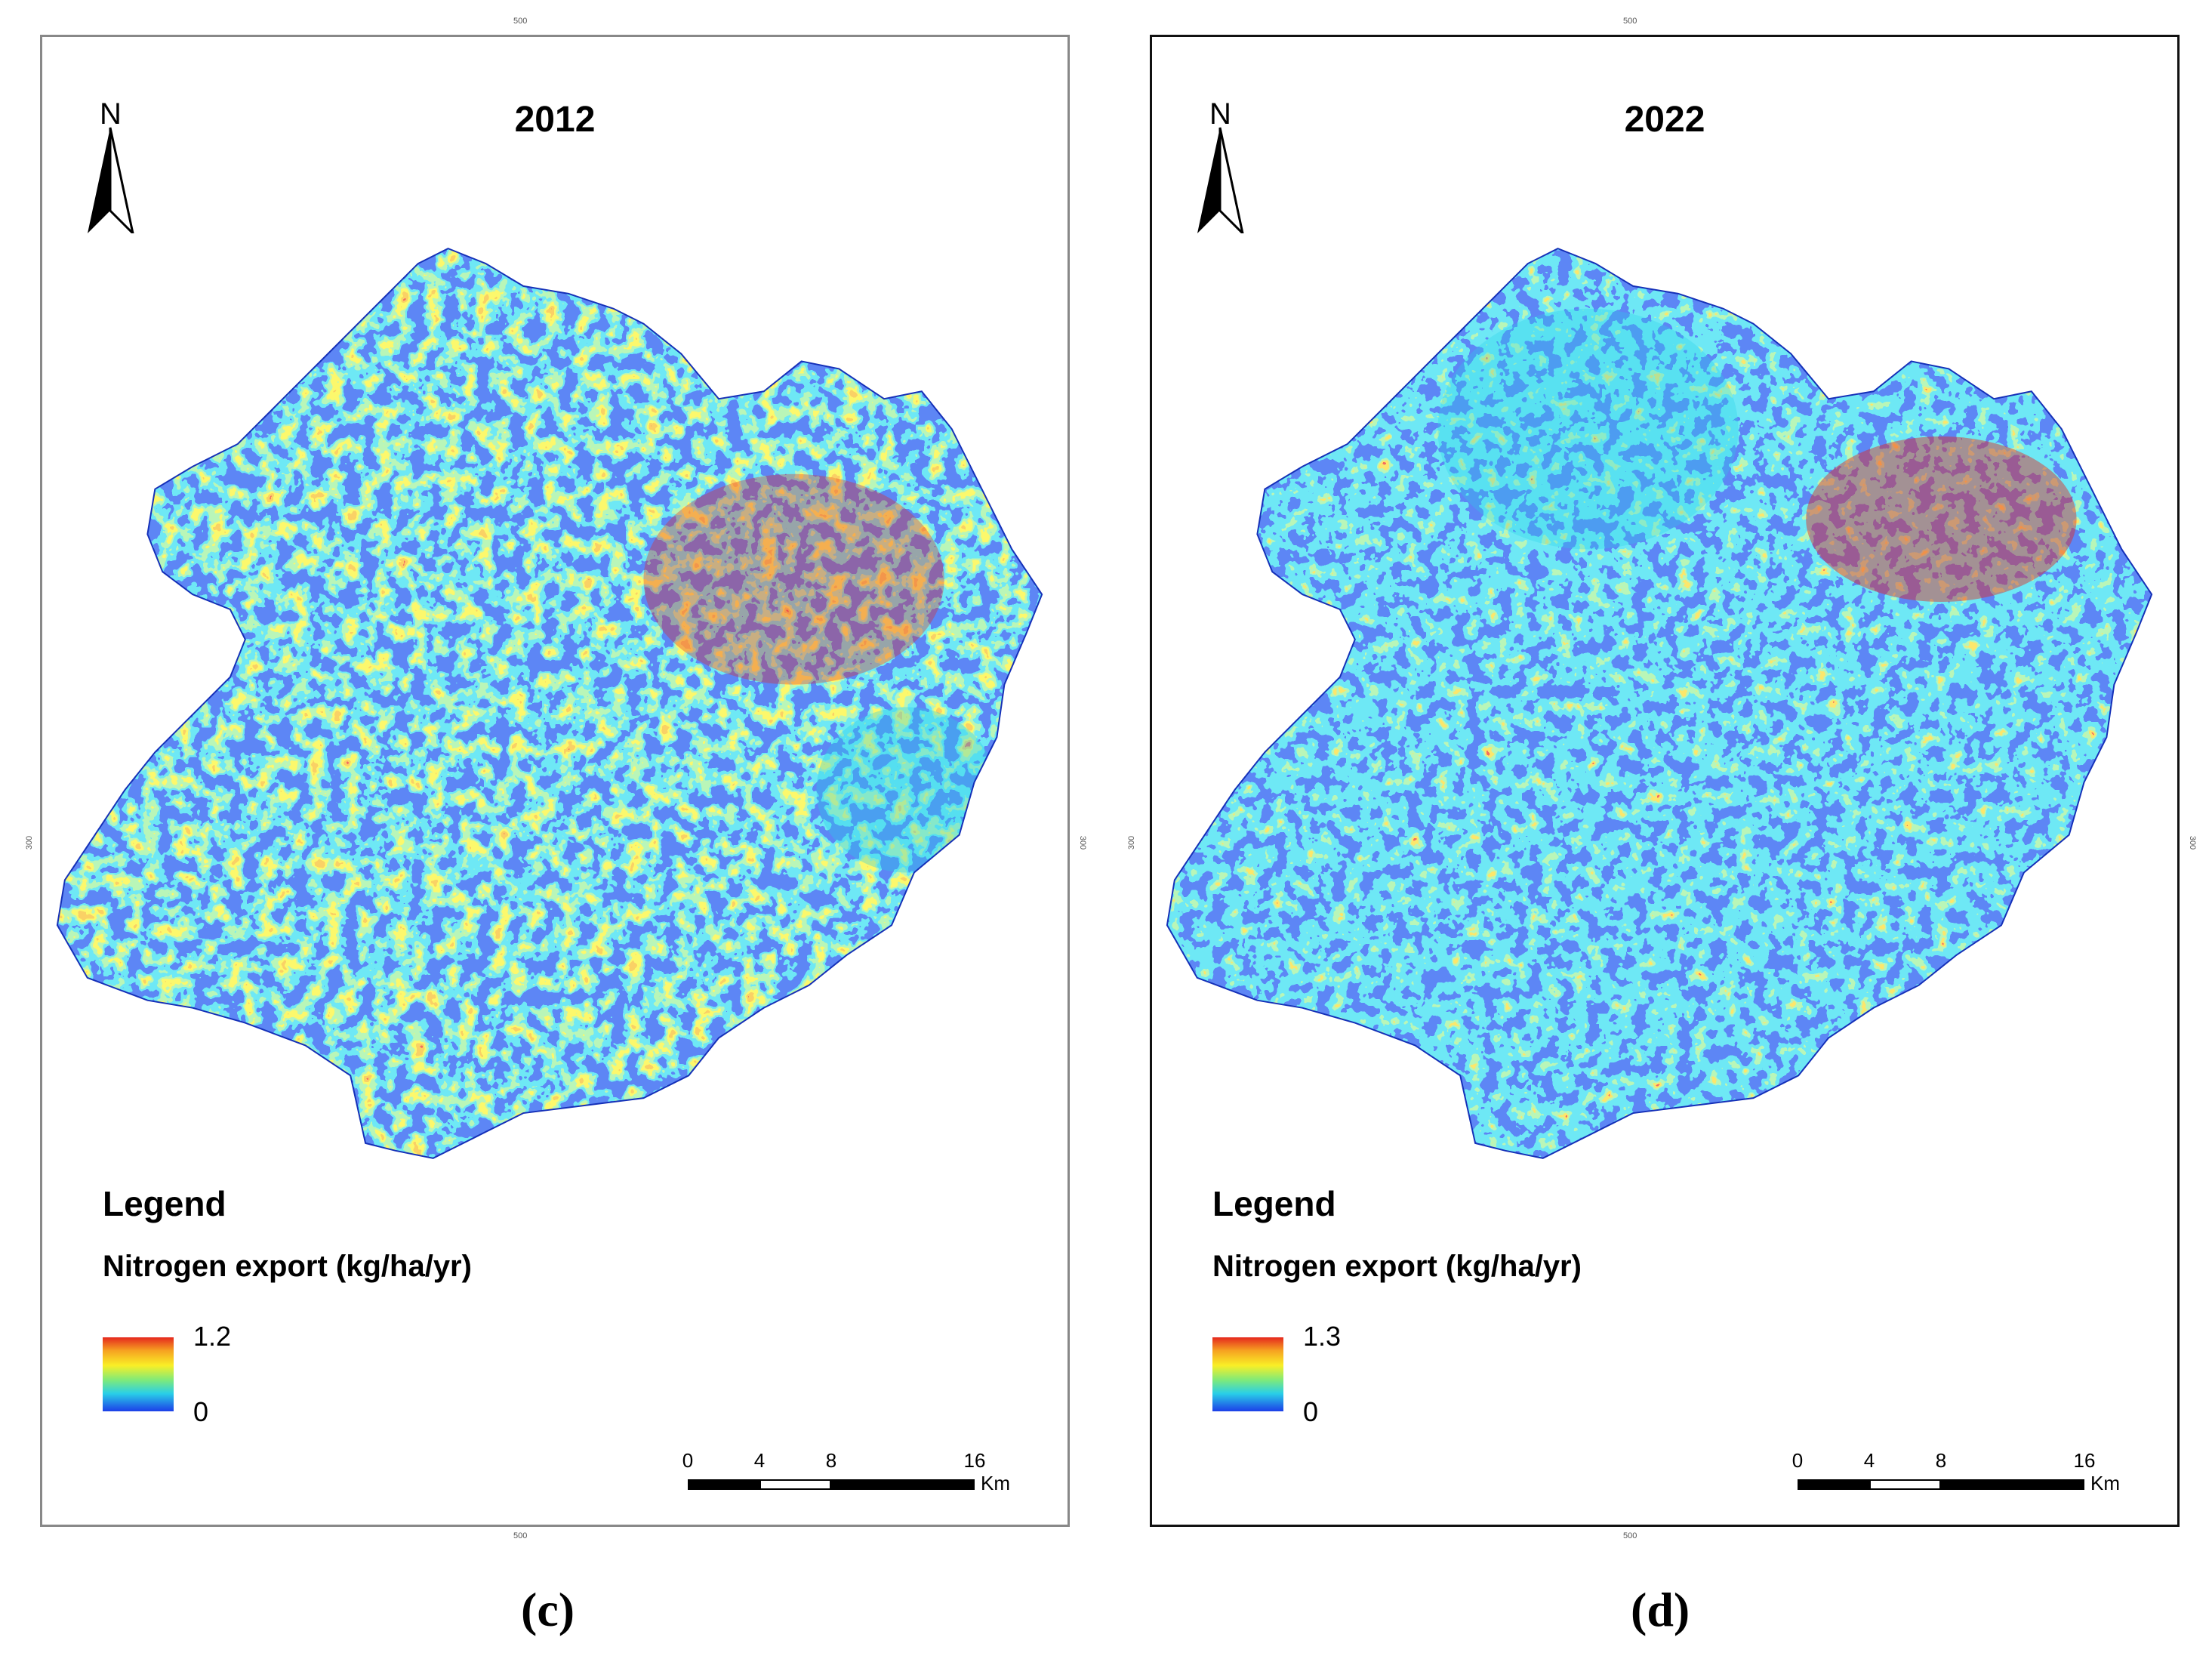 The image size is (2212, 1656). What do you see at coordinates (1660, 1609) in the screenshot?
I see `panel-caption: (d)` at bounding box center [1660, 1609].